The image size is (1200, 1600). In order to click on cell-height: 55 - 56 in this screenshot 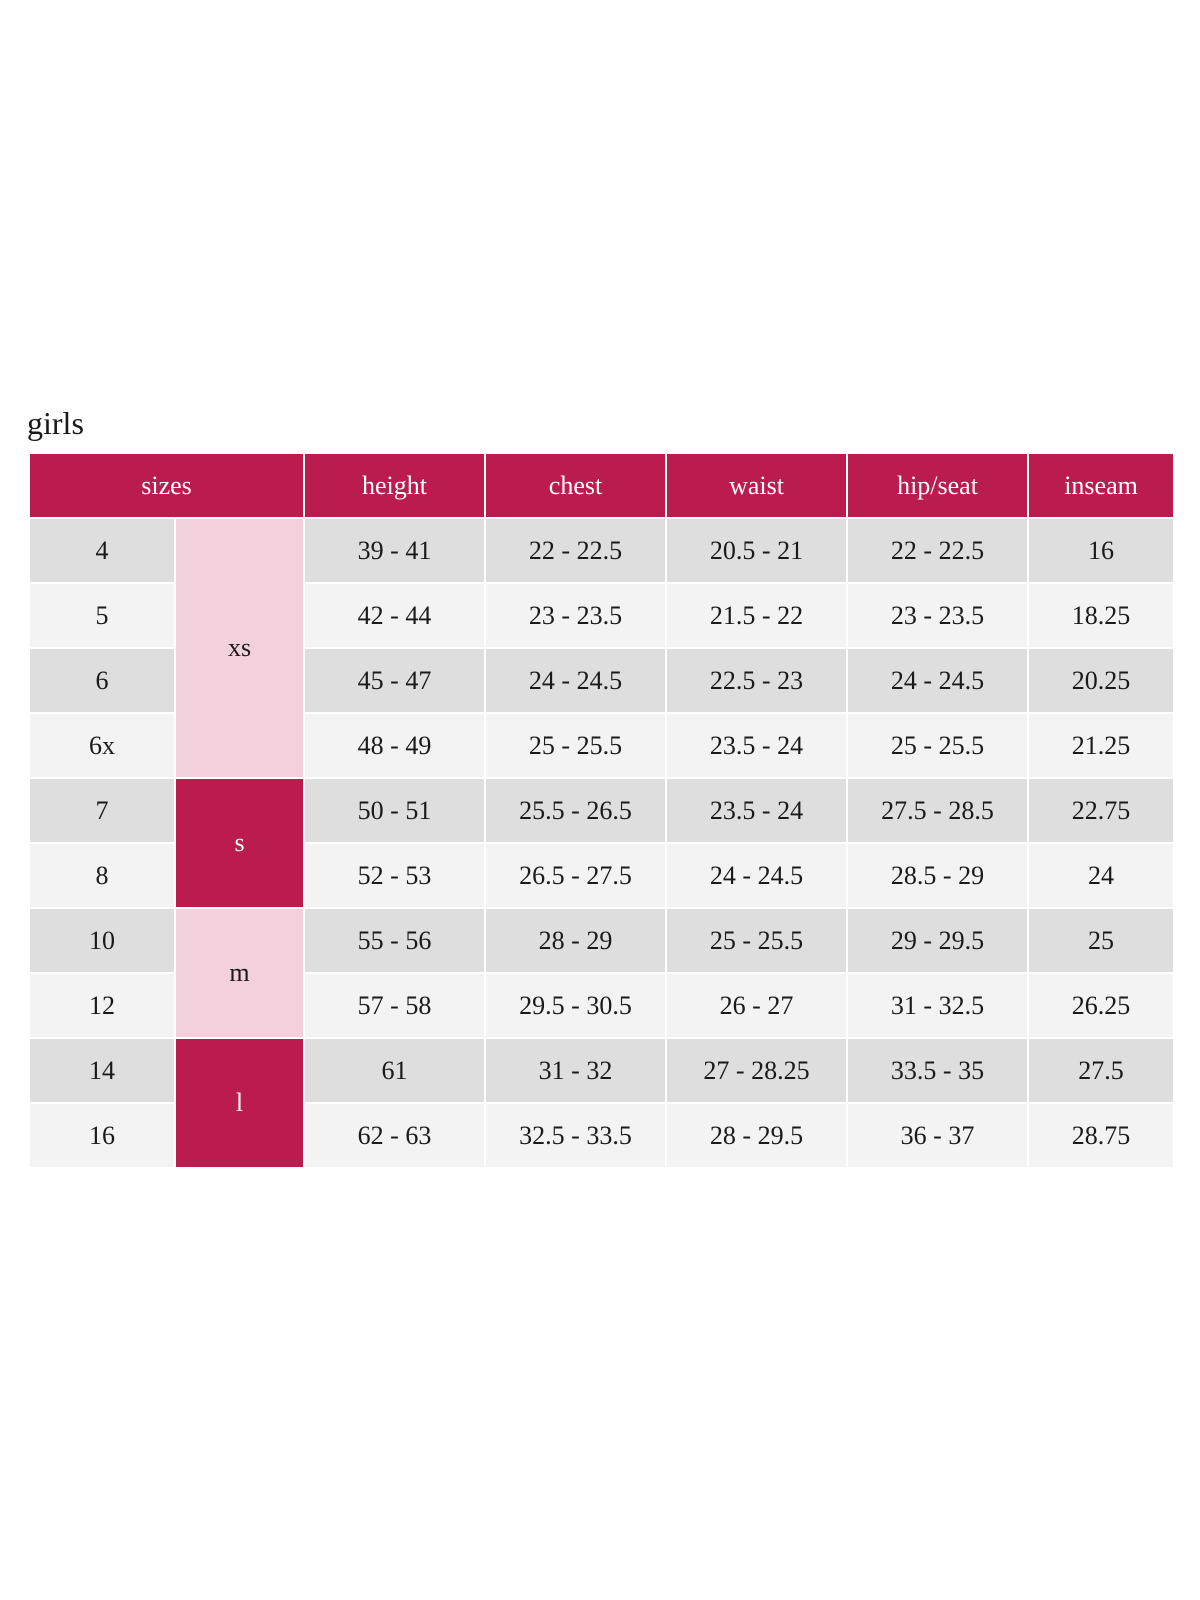, I will do `click(395, 940)`.